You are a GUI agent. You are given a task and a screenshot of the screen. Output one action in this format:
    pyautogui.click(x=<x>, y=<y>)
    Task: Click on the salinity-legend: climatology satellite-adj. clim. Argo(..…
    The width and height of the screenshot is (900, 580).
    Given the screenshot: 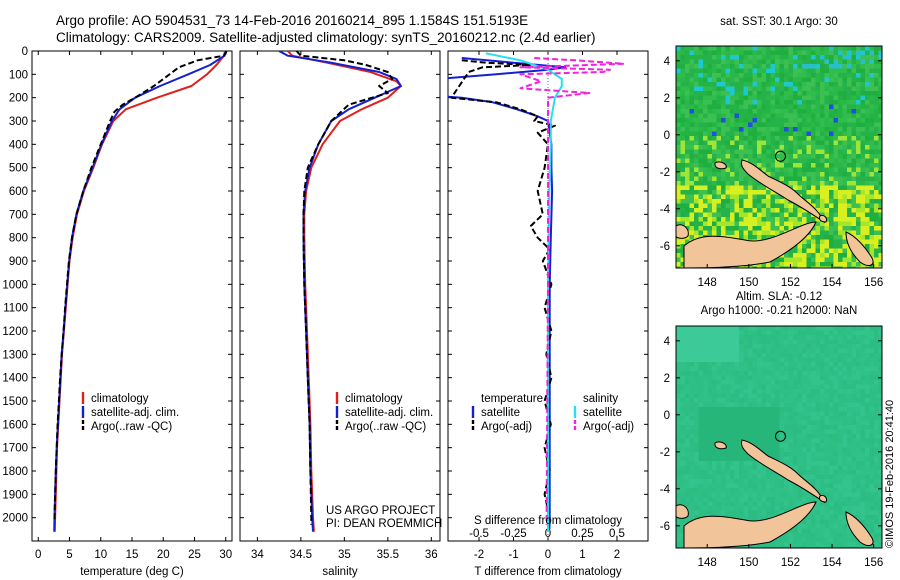 What is the action you would take?
    pyautogui.click(x=384, y=412)
    